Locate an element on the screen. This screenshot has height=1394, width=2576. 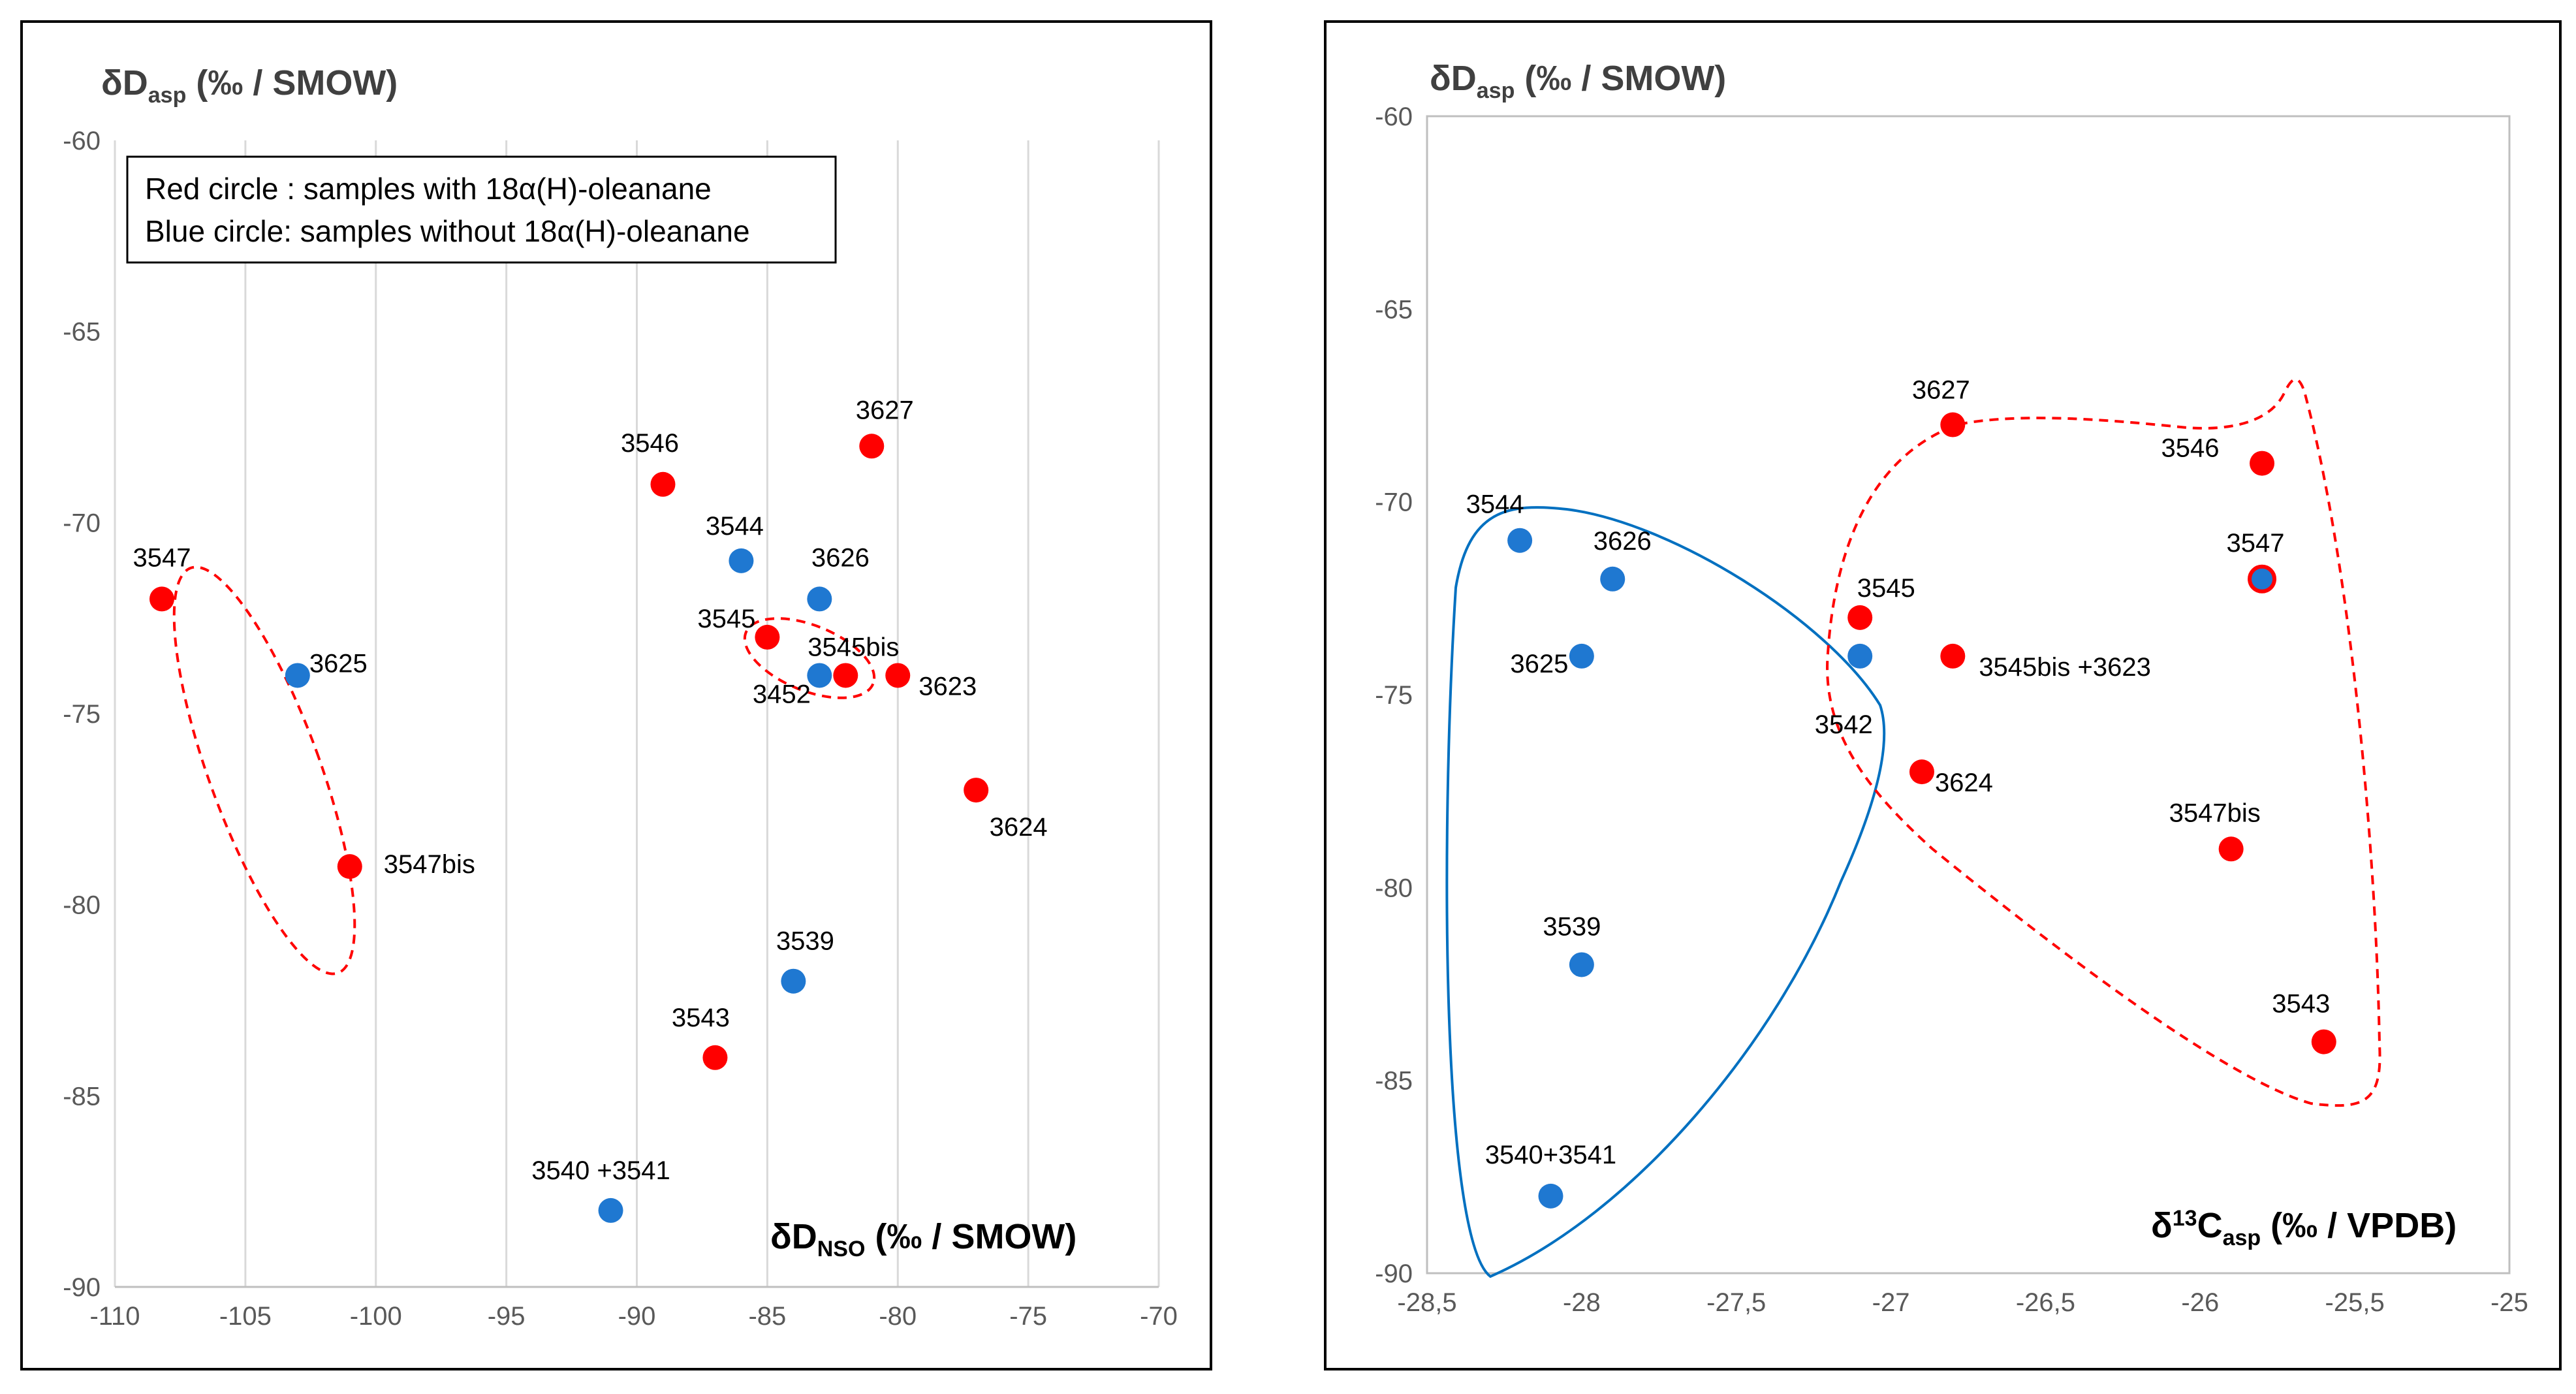
point-label: 3545bis is located at coordinates (853, 647).